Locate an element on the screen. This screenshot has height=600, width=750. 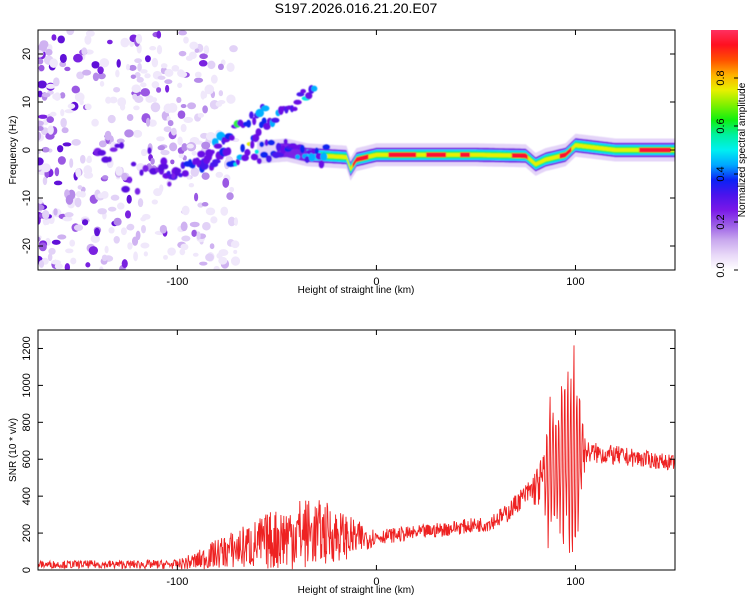
track-green-band is located at coordinates (497, 157).